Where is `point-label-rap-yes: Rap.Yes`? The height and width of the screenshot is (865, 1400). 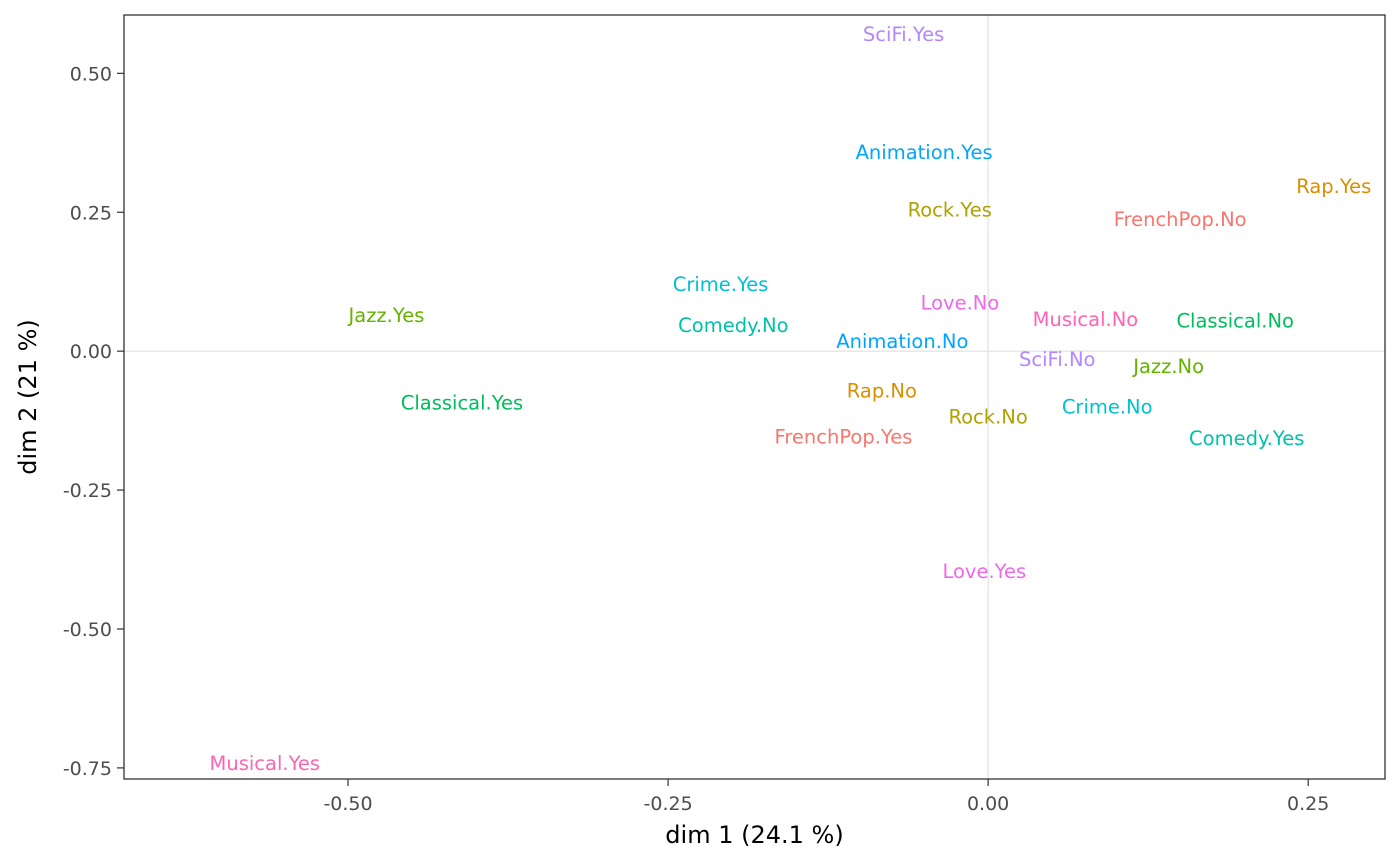 point-label-rap-yes: Rap.Yes is located at coordinates (1333, 186).